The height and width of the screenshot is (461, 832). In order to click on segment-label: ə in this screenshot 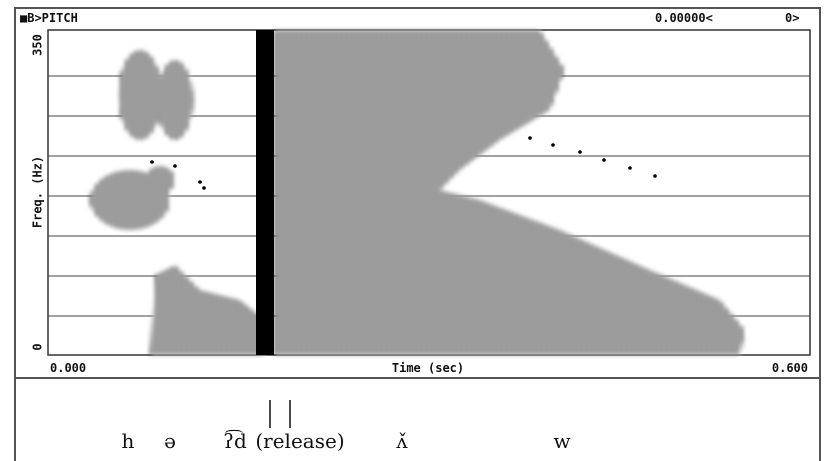, I will do `click(170, 441)`.